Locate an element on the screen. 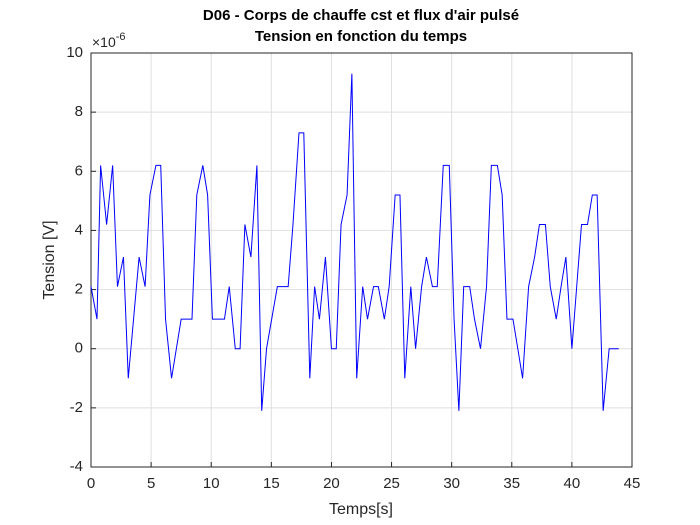 This screenshot has height=525, width=700. y-exponent-power: -6 is located at coordinates (121, 37).